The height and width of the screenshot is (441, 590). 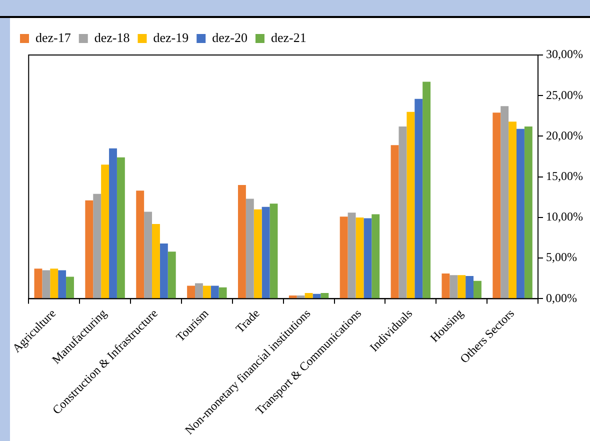 What do you see at coordinates (54, 37) in the screenshot?
I see `legend-label: dez-17` at bounding box center [54, 37].